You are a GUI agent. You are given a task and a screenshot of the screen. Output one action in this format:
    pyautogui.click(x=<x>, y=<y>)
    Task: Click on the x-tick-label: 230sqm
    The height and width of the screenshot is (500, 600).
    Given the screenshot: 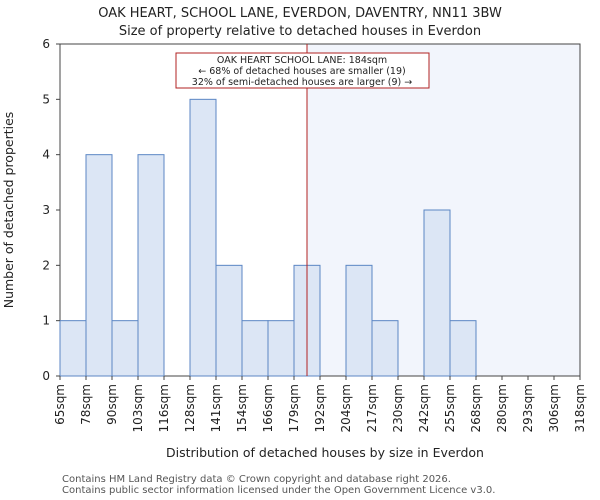 What is the action you would take?
    pyautogui.click(x=398, y=408)
    